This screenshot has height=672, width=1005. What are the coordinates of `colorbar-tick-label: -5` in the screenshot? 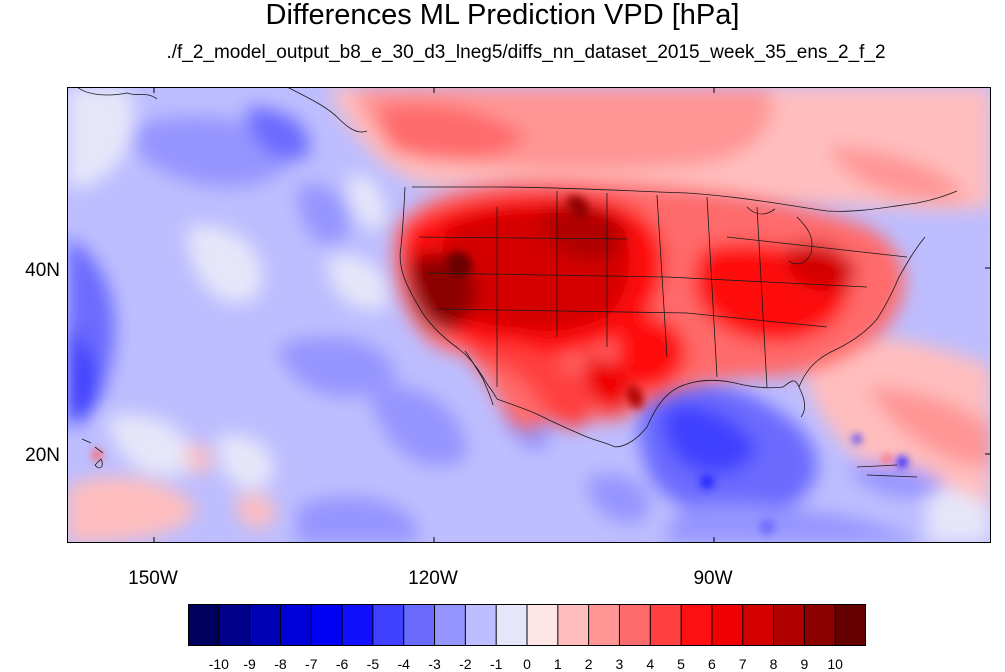 It's located at (373, 664).